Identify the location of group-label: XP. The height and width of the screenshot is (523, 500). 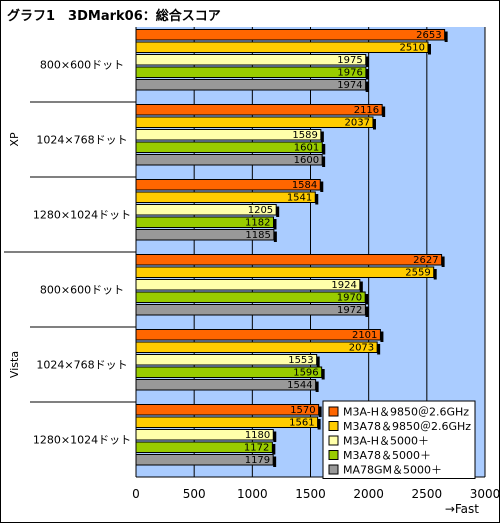
(14, 139).